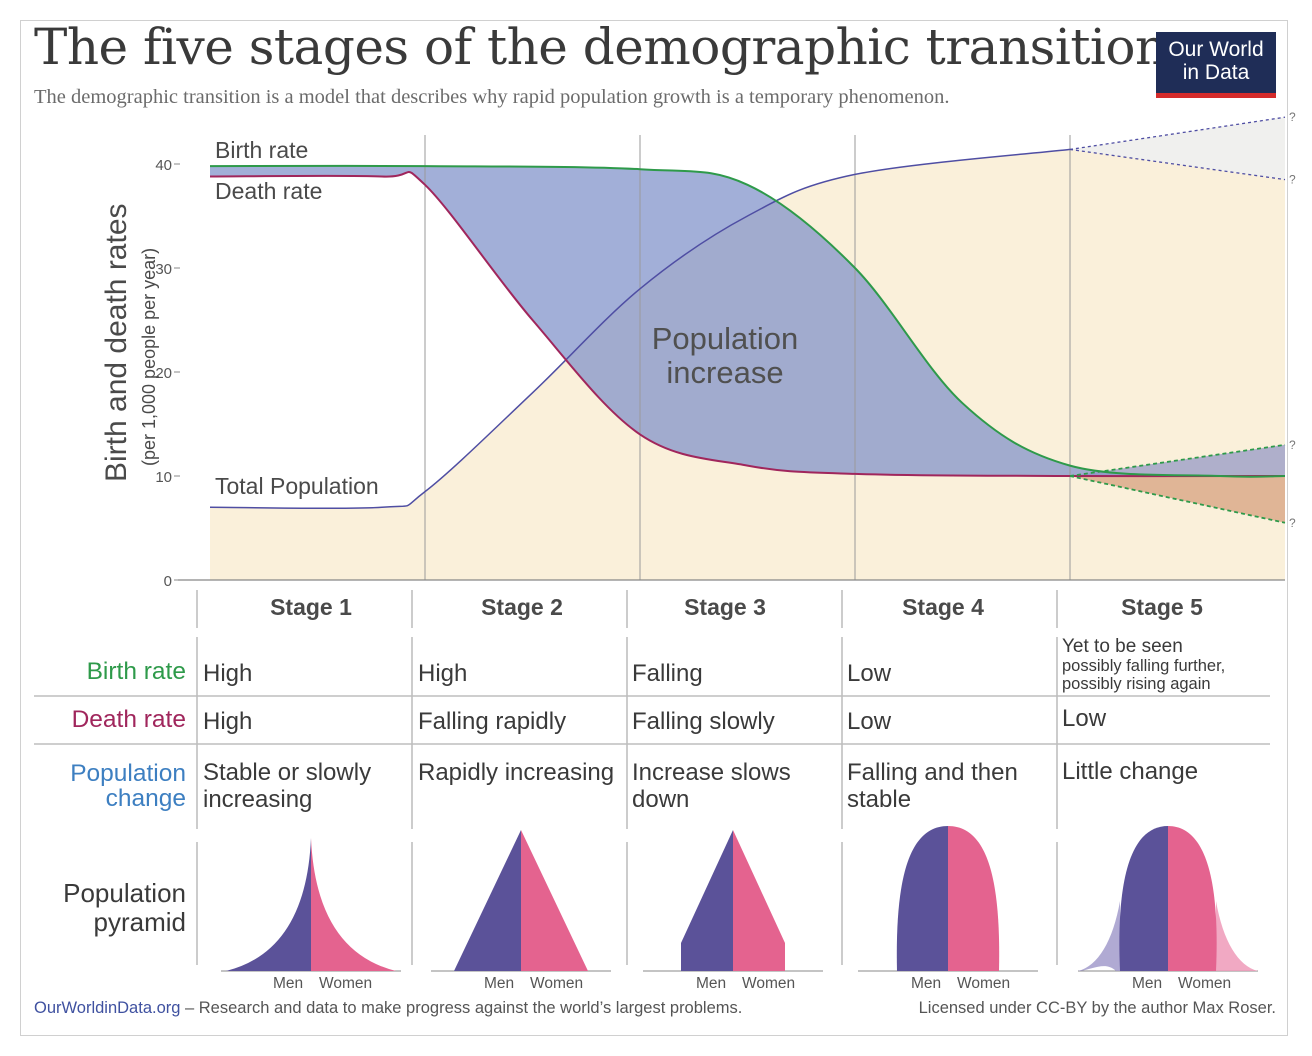 This screenshot has width=1312, height=1056. Describe the element at coordinates (1192, 898) in the screenshot. I see `pyramid-5-women` at that location.